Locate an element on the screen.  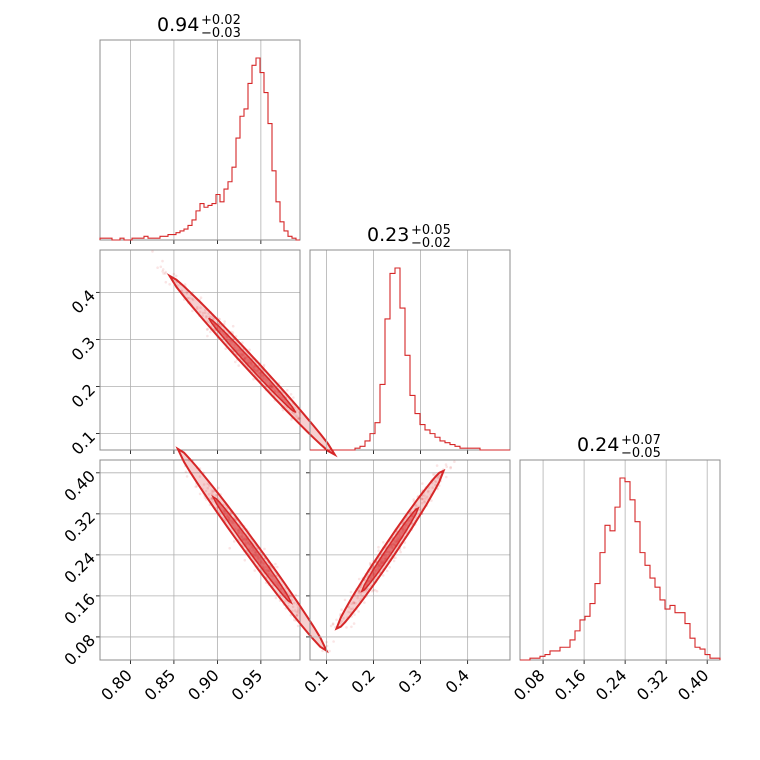
x-tick-label: 0.85 is located at coordinates (160, 685).